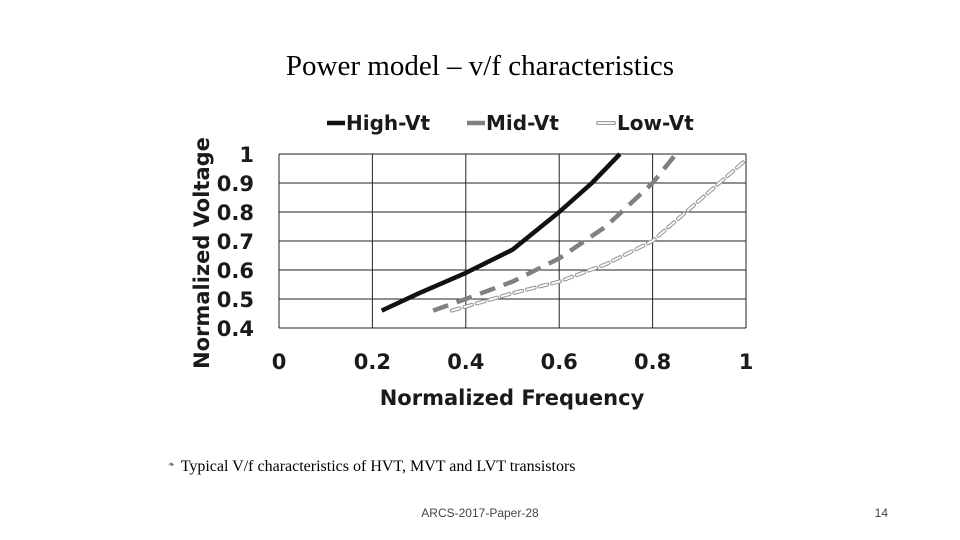 This screenshot has width=960, height=540. Describe the element at coordinates (235, 329) in the screenshot. I see `y-tick-label: 0.4` at that location.